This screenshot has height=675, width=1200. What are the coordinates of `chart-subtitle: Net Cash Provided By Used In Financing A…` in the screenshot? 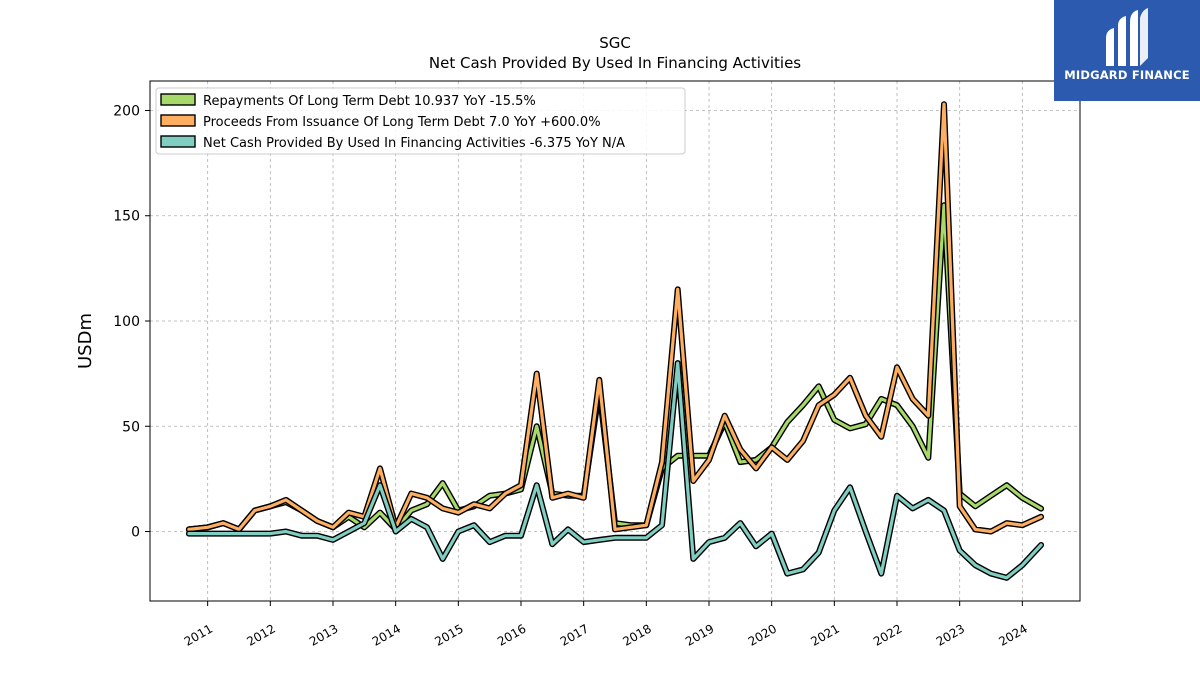 It's located at (615, 63).